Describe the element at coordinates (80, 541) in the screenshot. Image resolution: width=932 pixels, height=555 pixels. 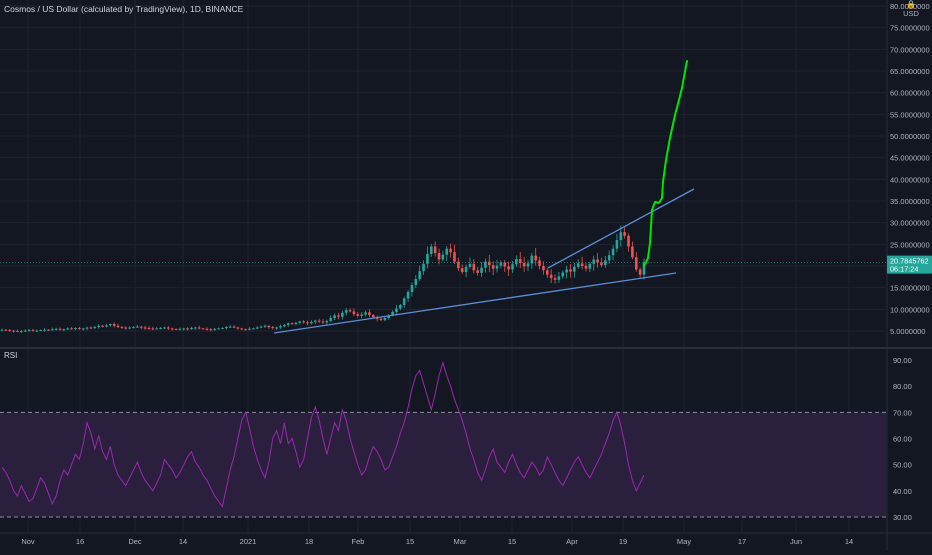
I see `time-tick-label: 16` at that location.